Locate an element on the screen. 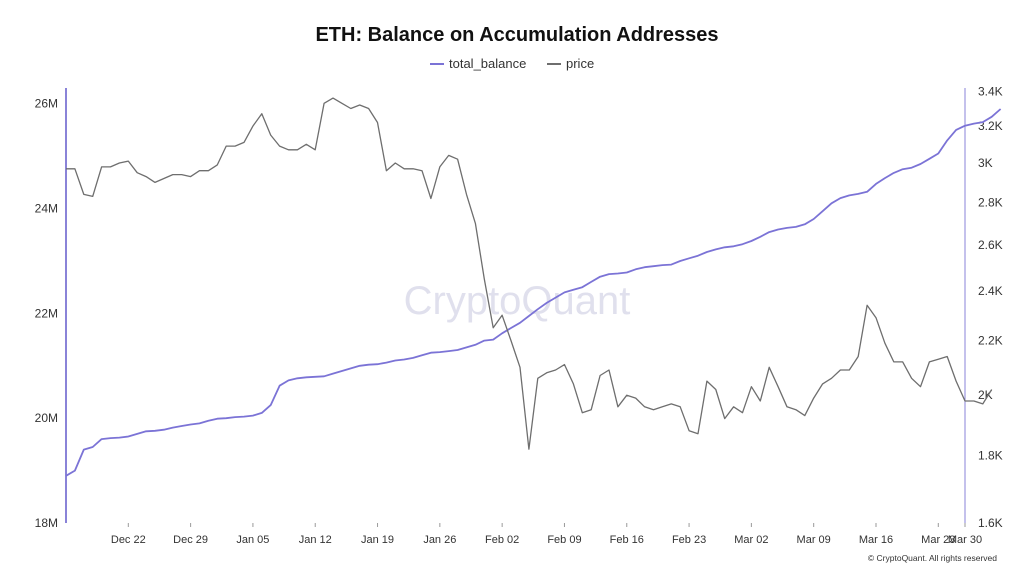 The image size is (1024, 575). right-tick-label: 1.6K is located at coordinates (990, 523).